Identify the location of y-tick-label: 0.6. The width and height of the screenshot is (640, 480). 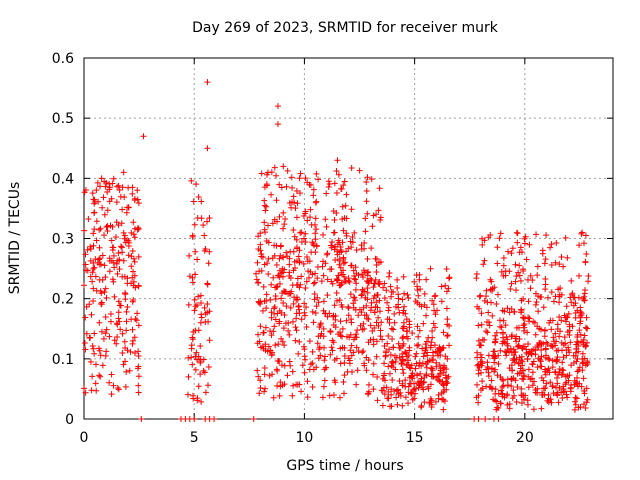
(63, 59).